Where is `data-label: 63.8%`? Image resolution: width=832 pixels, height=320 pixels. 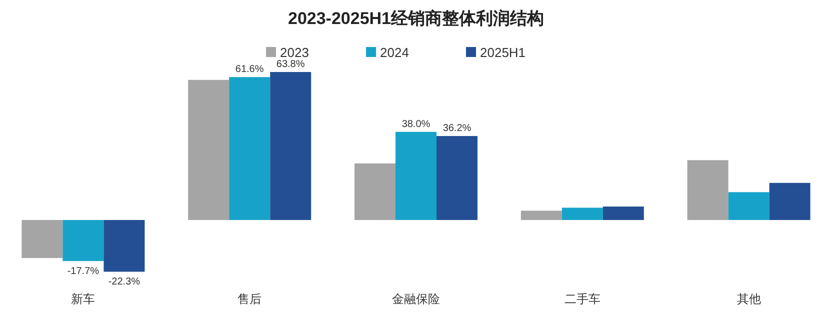
data-label: 63.8% is located at coordinates (290, 64).